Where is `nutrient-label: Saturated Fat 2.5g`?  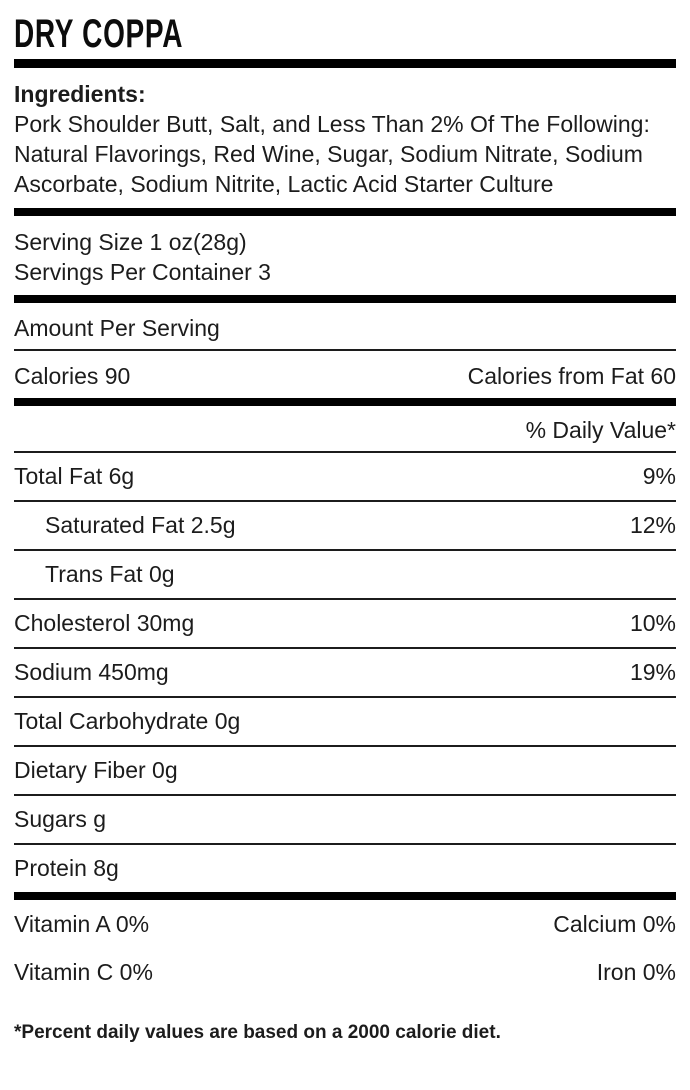 nutrient-label: Saturated Fat 2.5g is located at coordinates (140, 525).